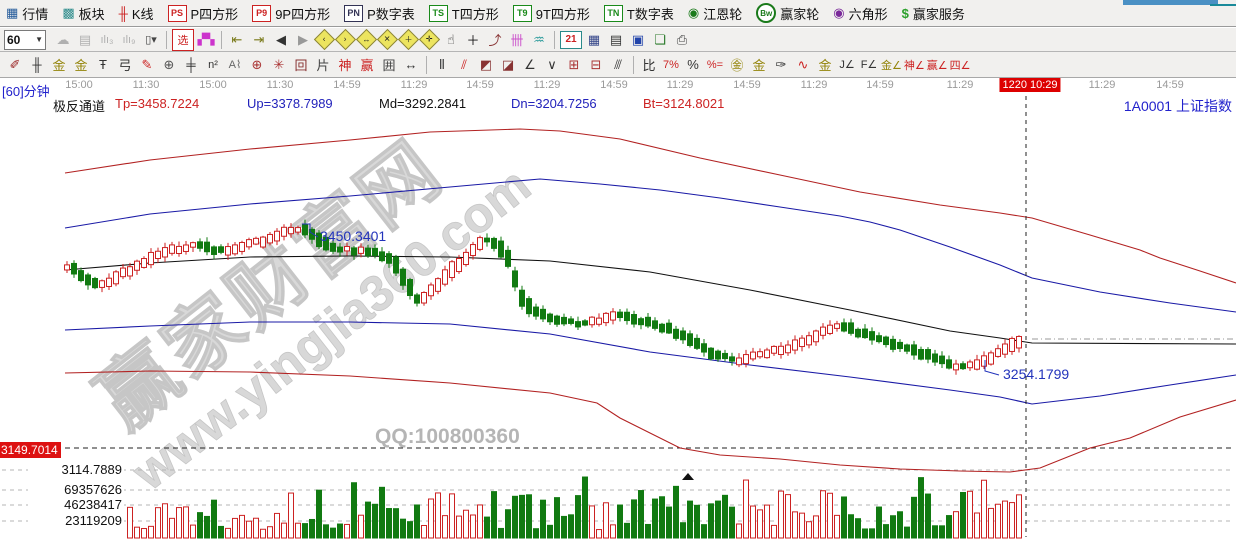  I want to click on gold-u-icon: 金, so click(825, 65).